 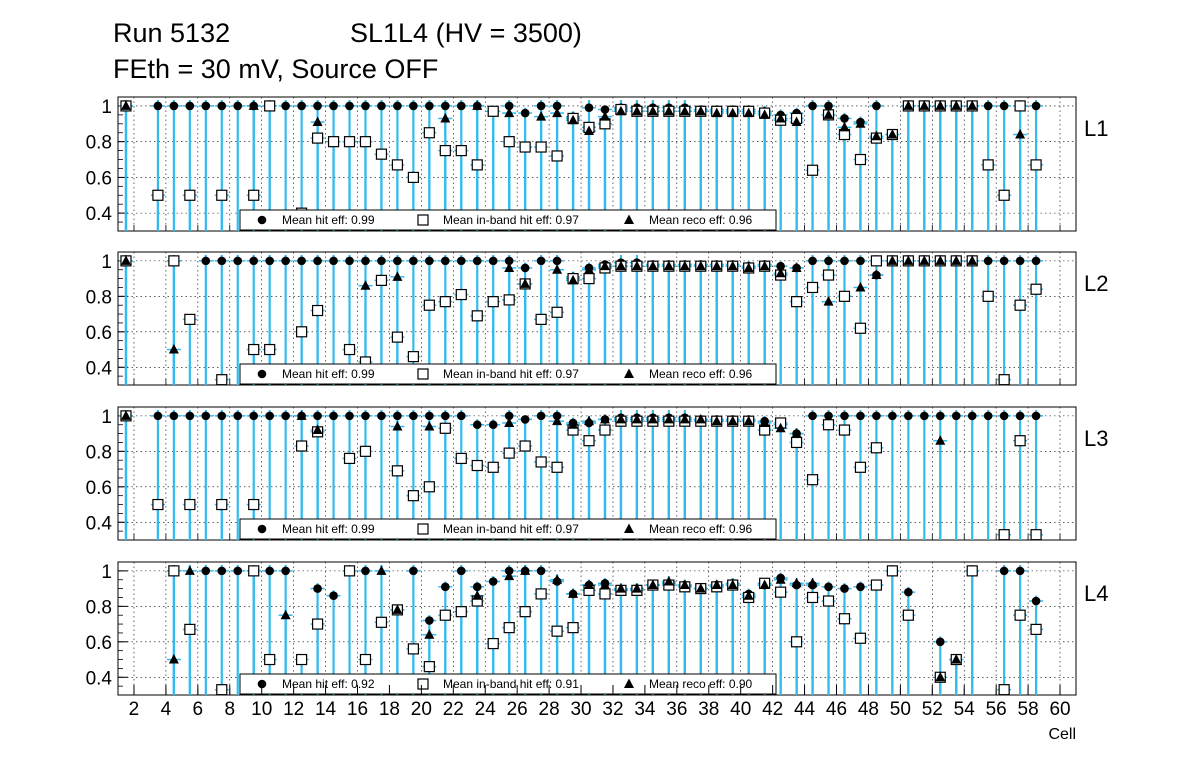 I want to click on x-tick-label: 42, so click(x=772, y=709).